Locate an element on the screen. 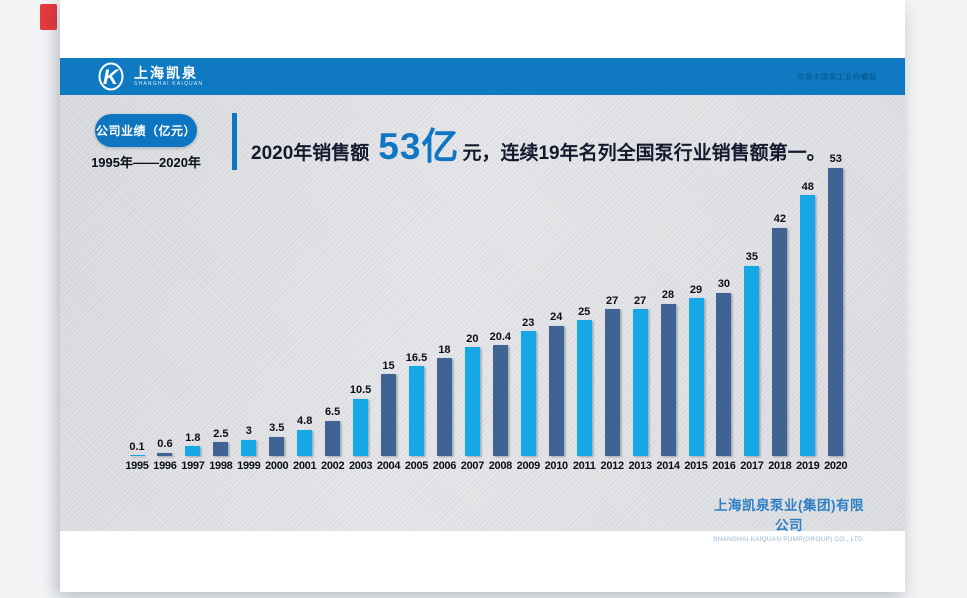 Image resolution: width=967 pixels, height=598 pixels. svg-text: K is located at coordinates (111, 77).